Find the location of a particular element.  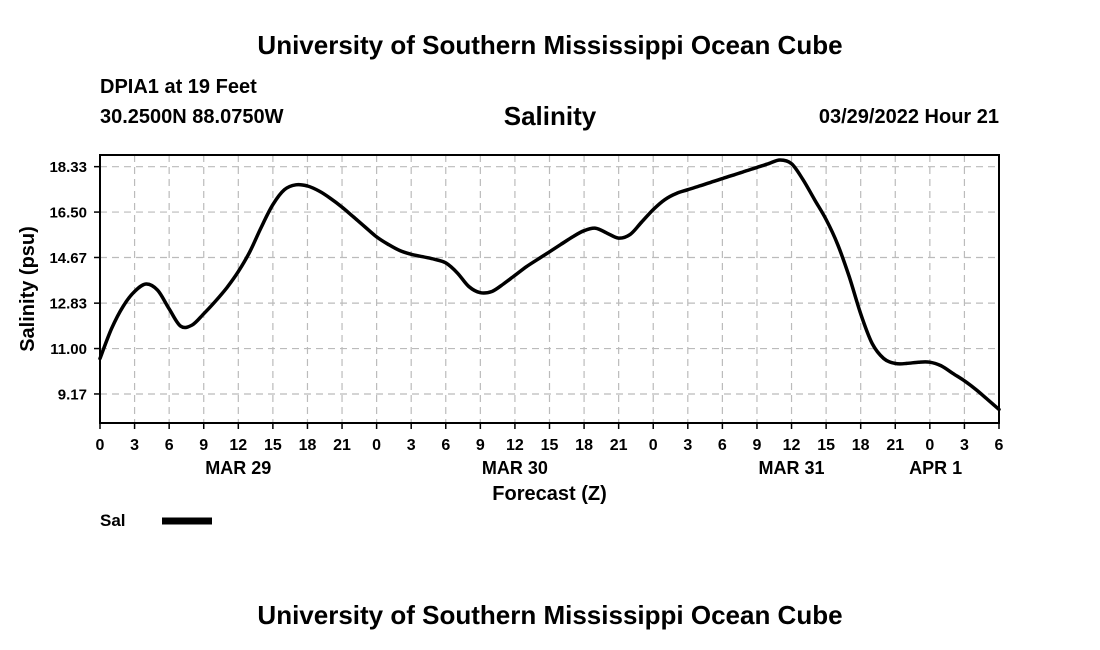

y-tick-label: 18.33 is located at coordinates (68, 167).